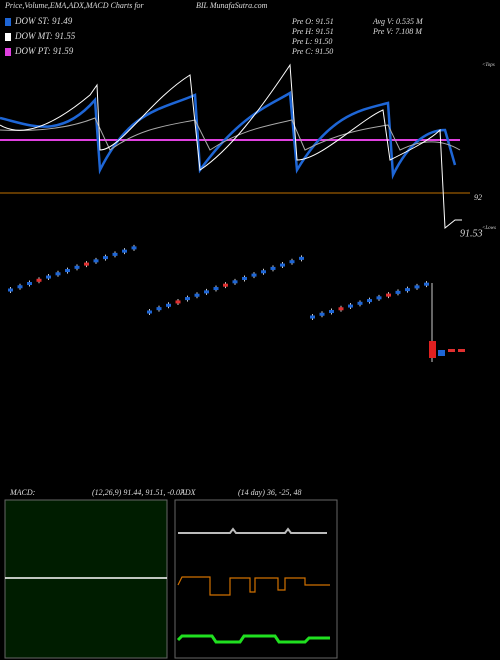  Describe the element at coordinates (252, 530) in the screenshot. I see `adx-line` at that location.